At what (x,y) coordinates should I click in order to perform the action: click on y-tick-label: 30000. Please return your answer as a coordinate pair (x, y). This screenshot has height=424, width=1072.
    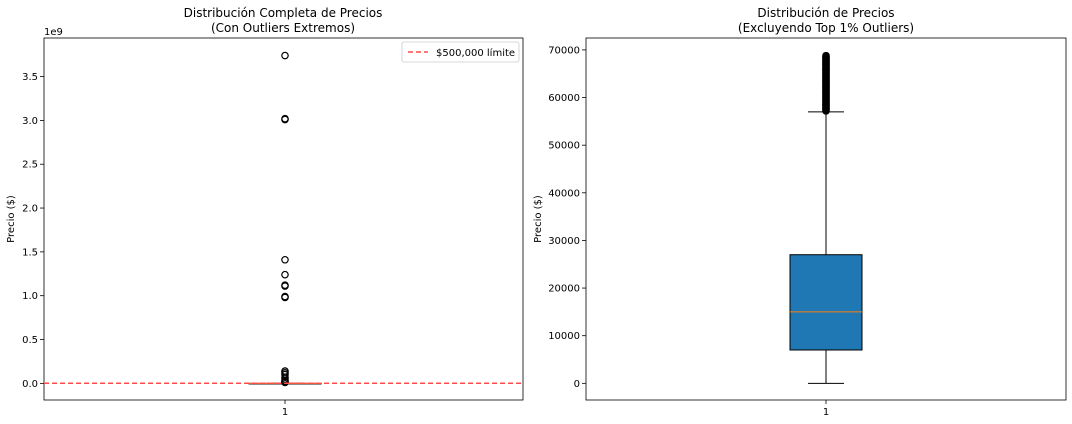
    Looking at the image, I should click on (564, 241).